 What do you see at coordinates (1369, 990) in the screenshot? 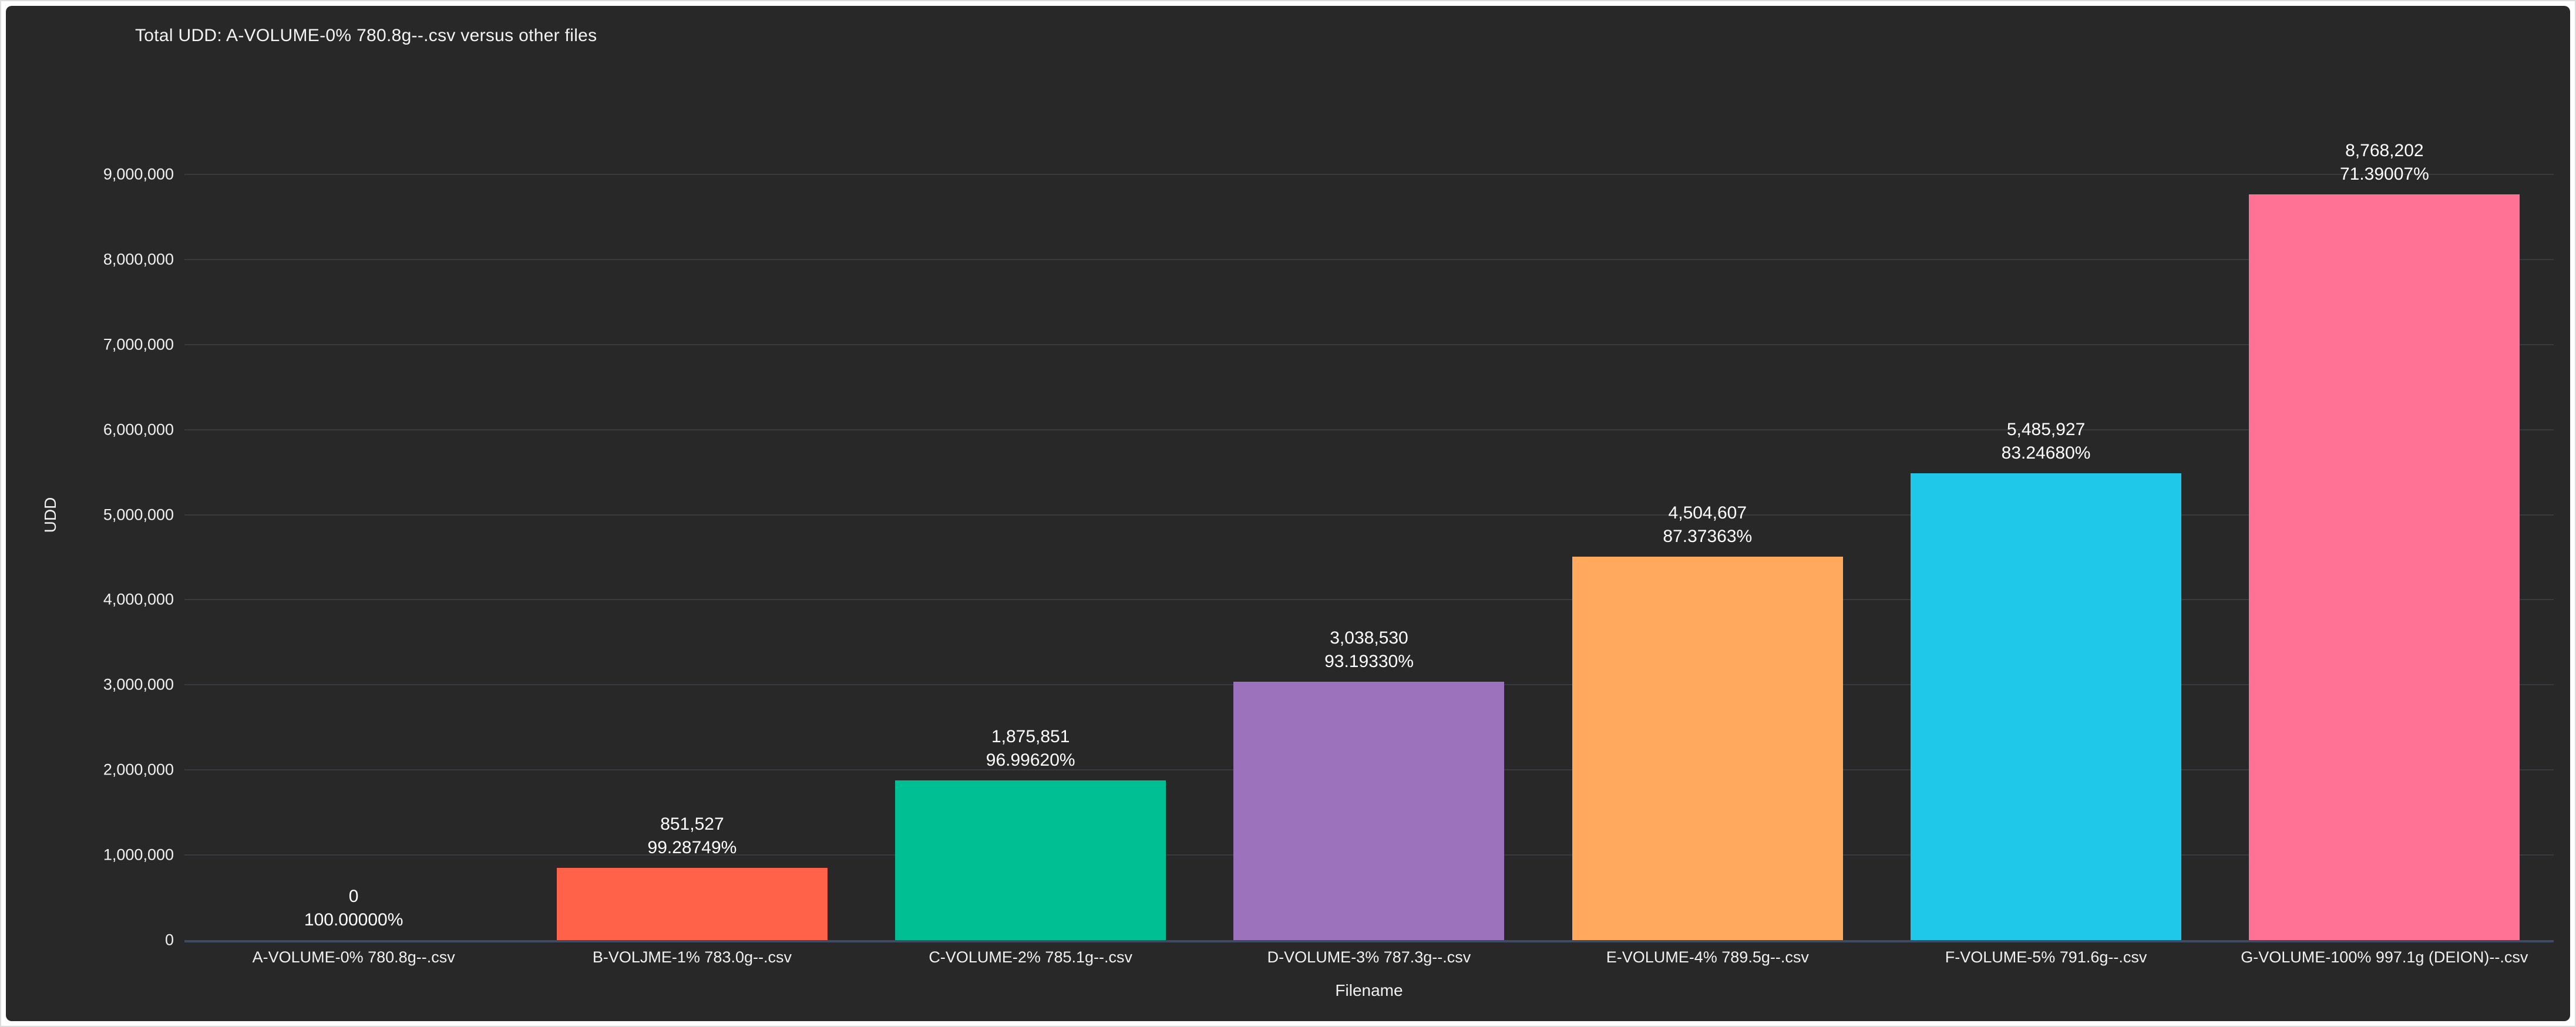
I see `x-axis-title: Filename` at bounding box center [1369, 990].